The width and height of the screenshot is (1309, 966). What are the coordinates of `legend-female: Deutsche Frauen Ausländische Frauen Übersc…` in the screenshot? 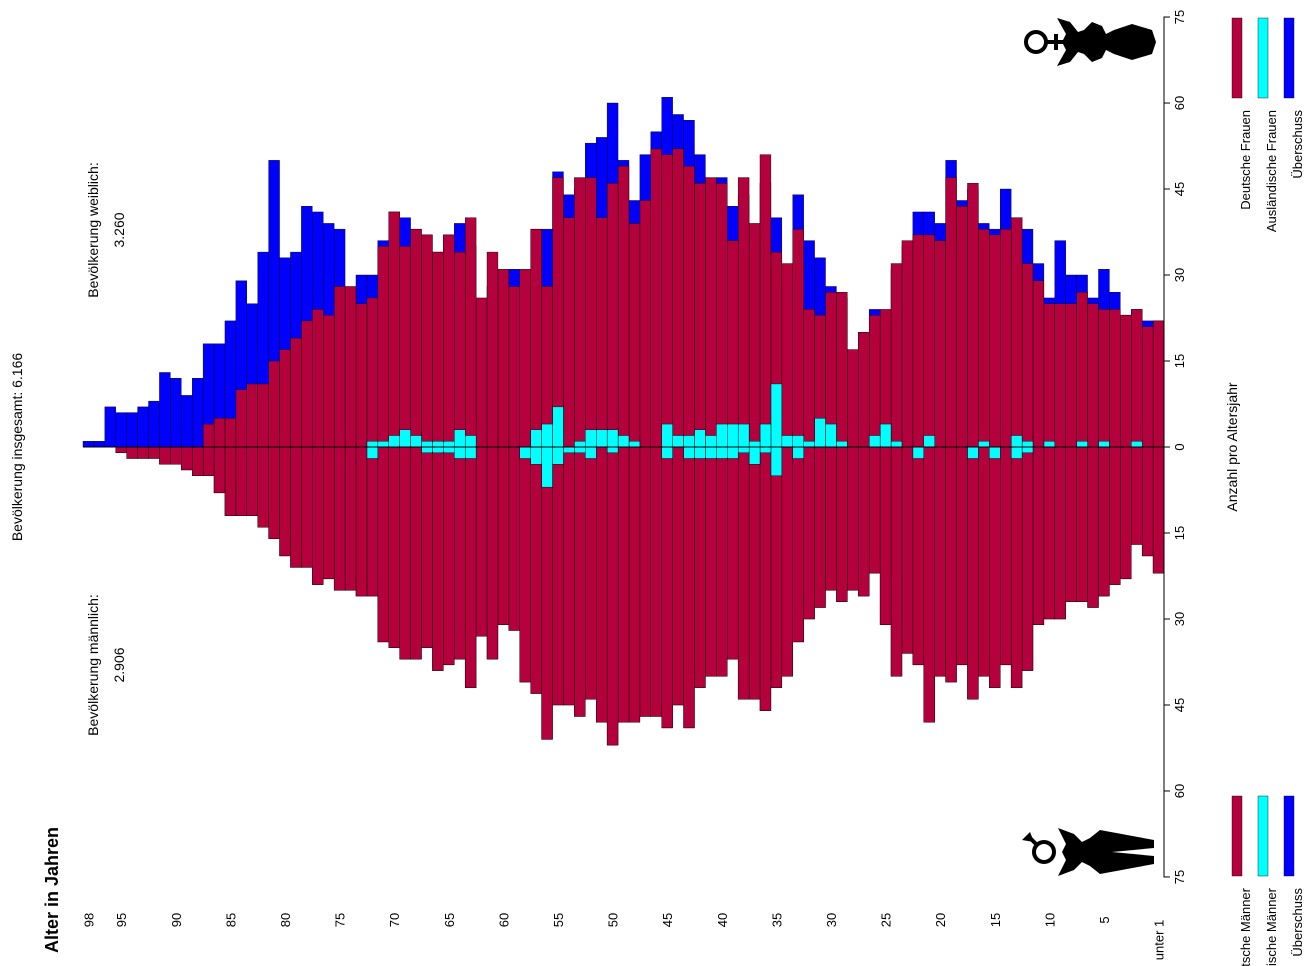 It's located at (1268, 124).